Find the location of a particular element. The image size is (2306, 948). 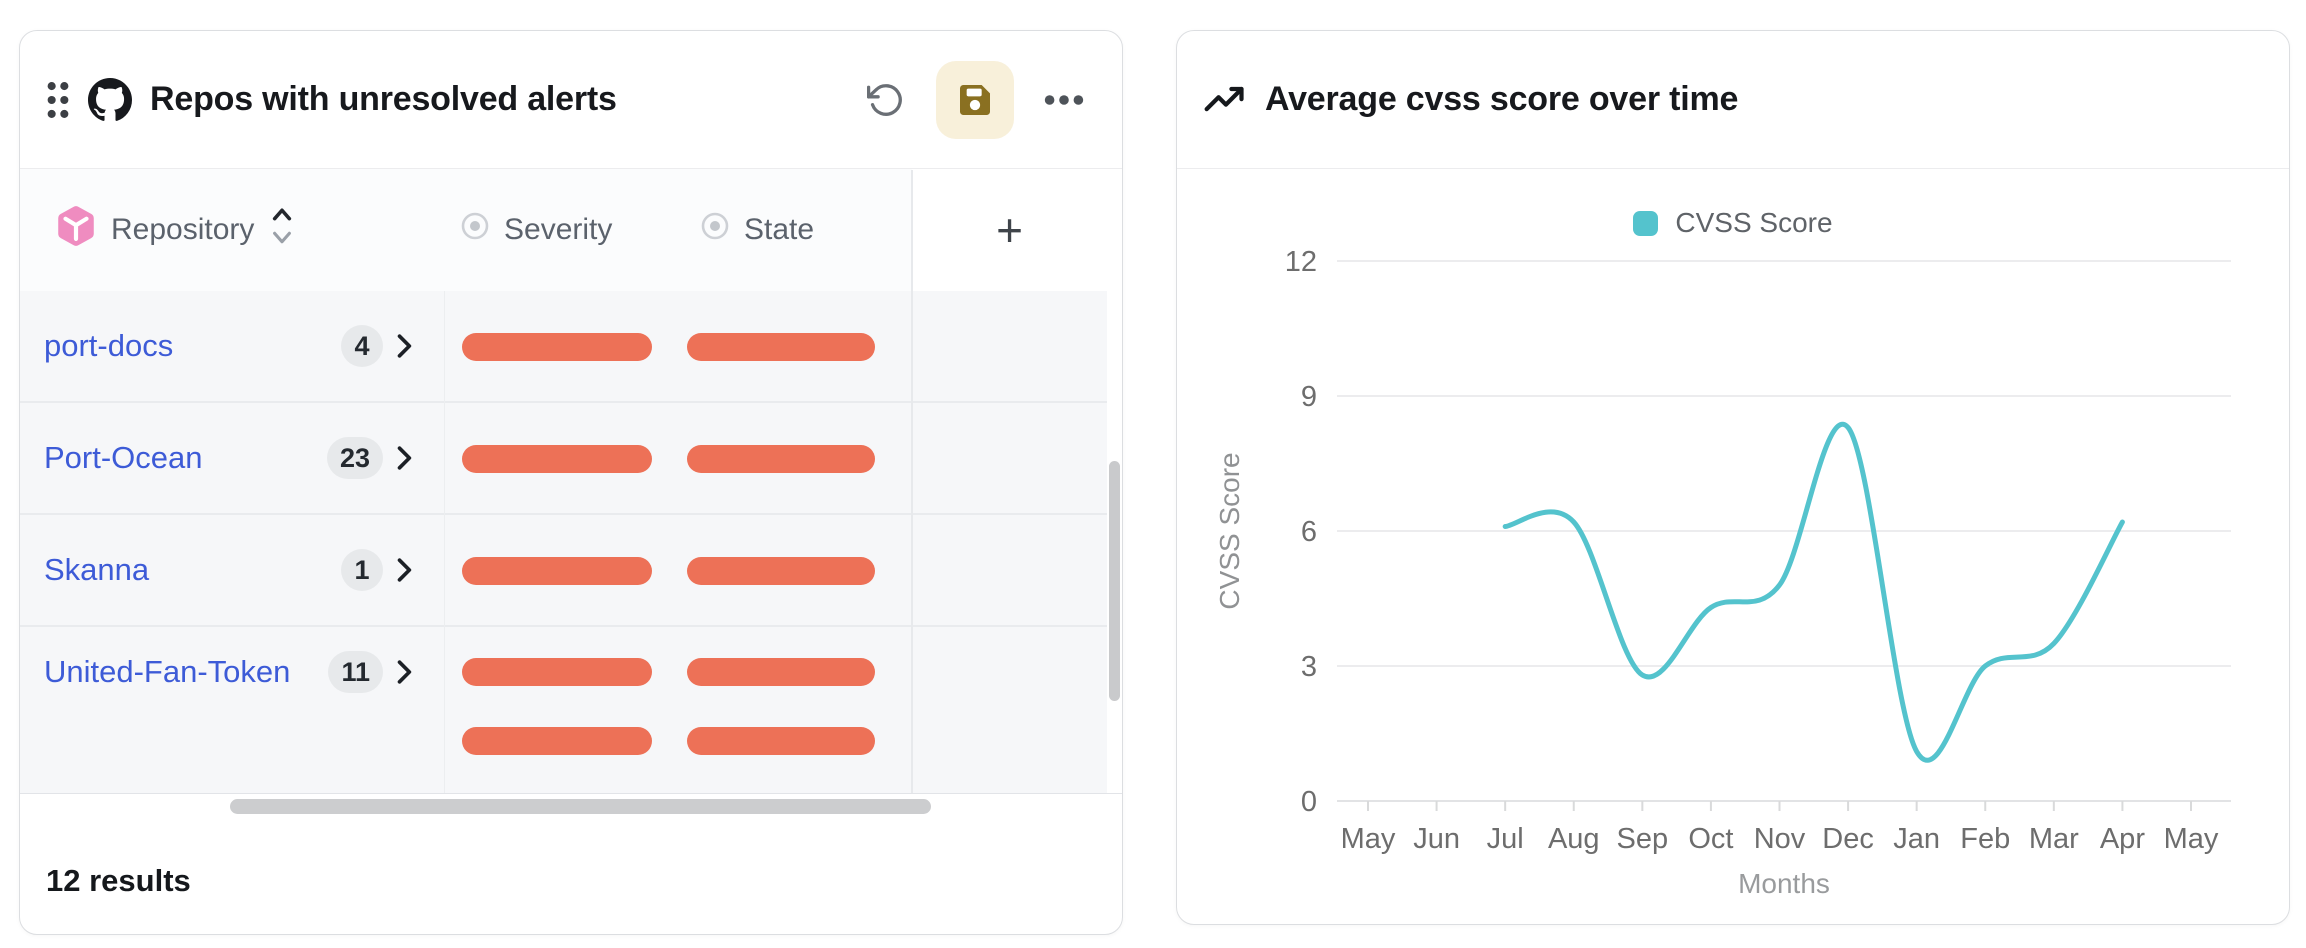

y-tick-label: 6 is located at coordinates (1309, 532).